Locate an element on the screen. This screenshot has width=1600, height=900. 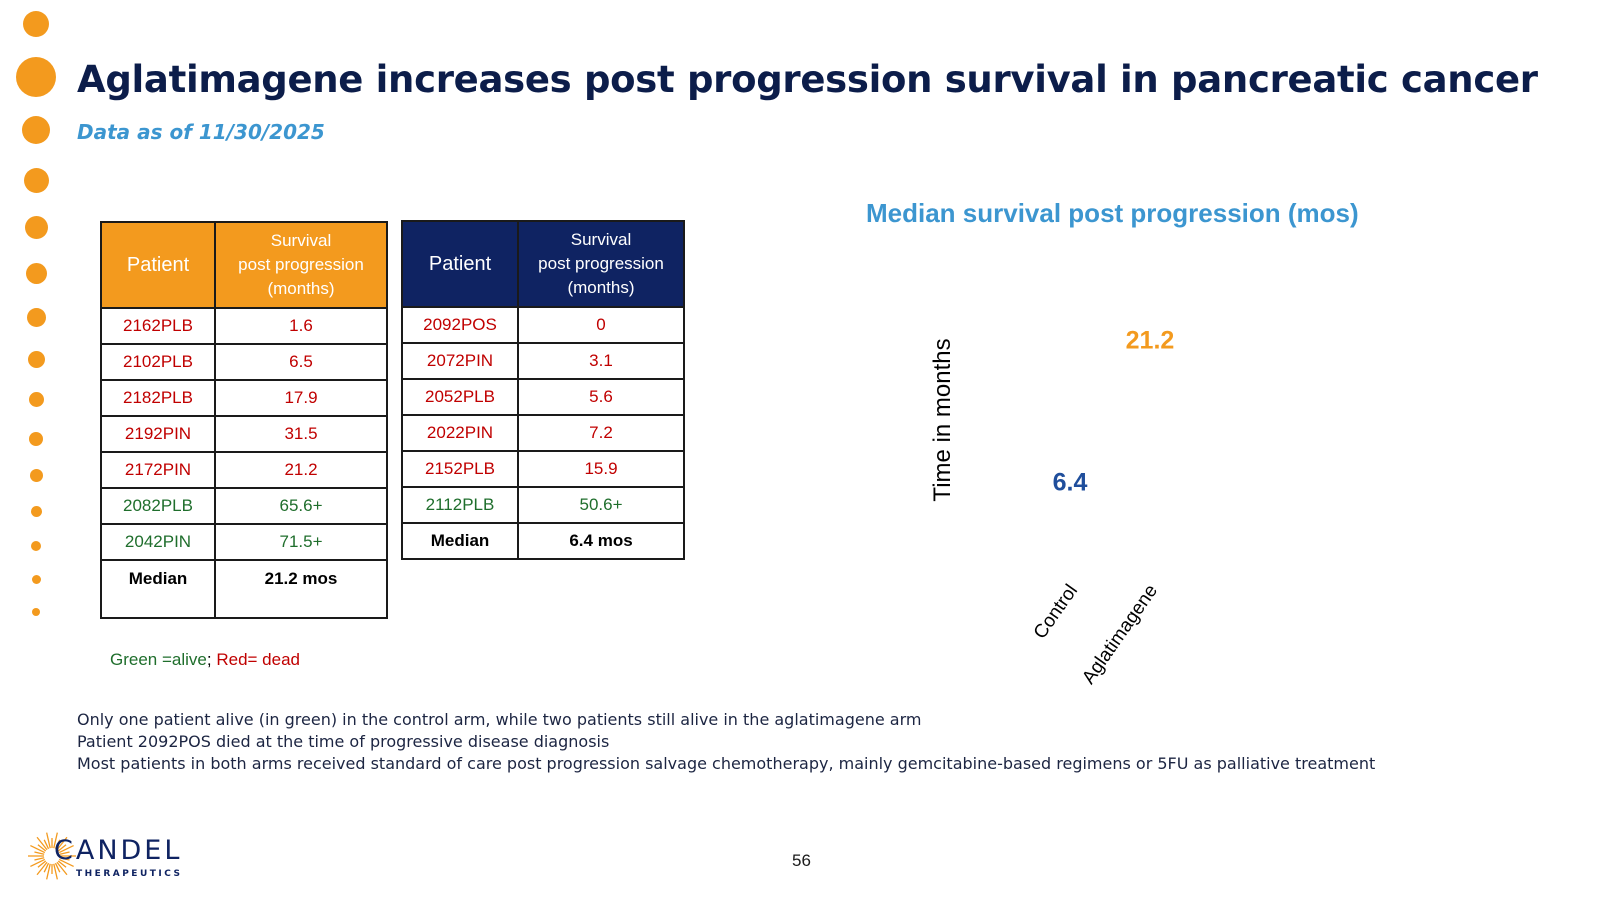
patient-id-cell: 2172PIN is located at coordinates (158, 470).